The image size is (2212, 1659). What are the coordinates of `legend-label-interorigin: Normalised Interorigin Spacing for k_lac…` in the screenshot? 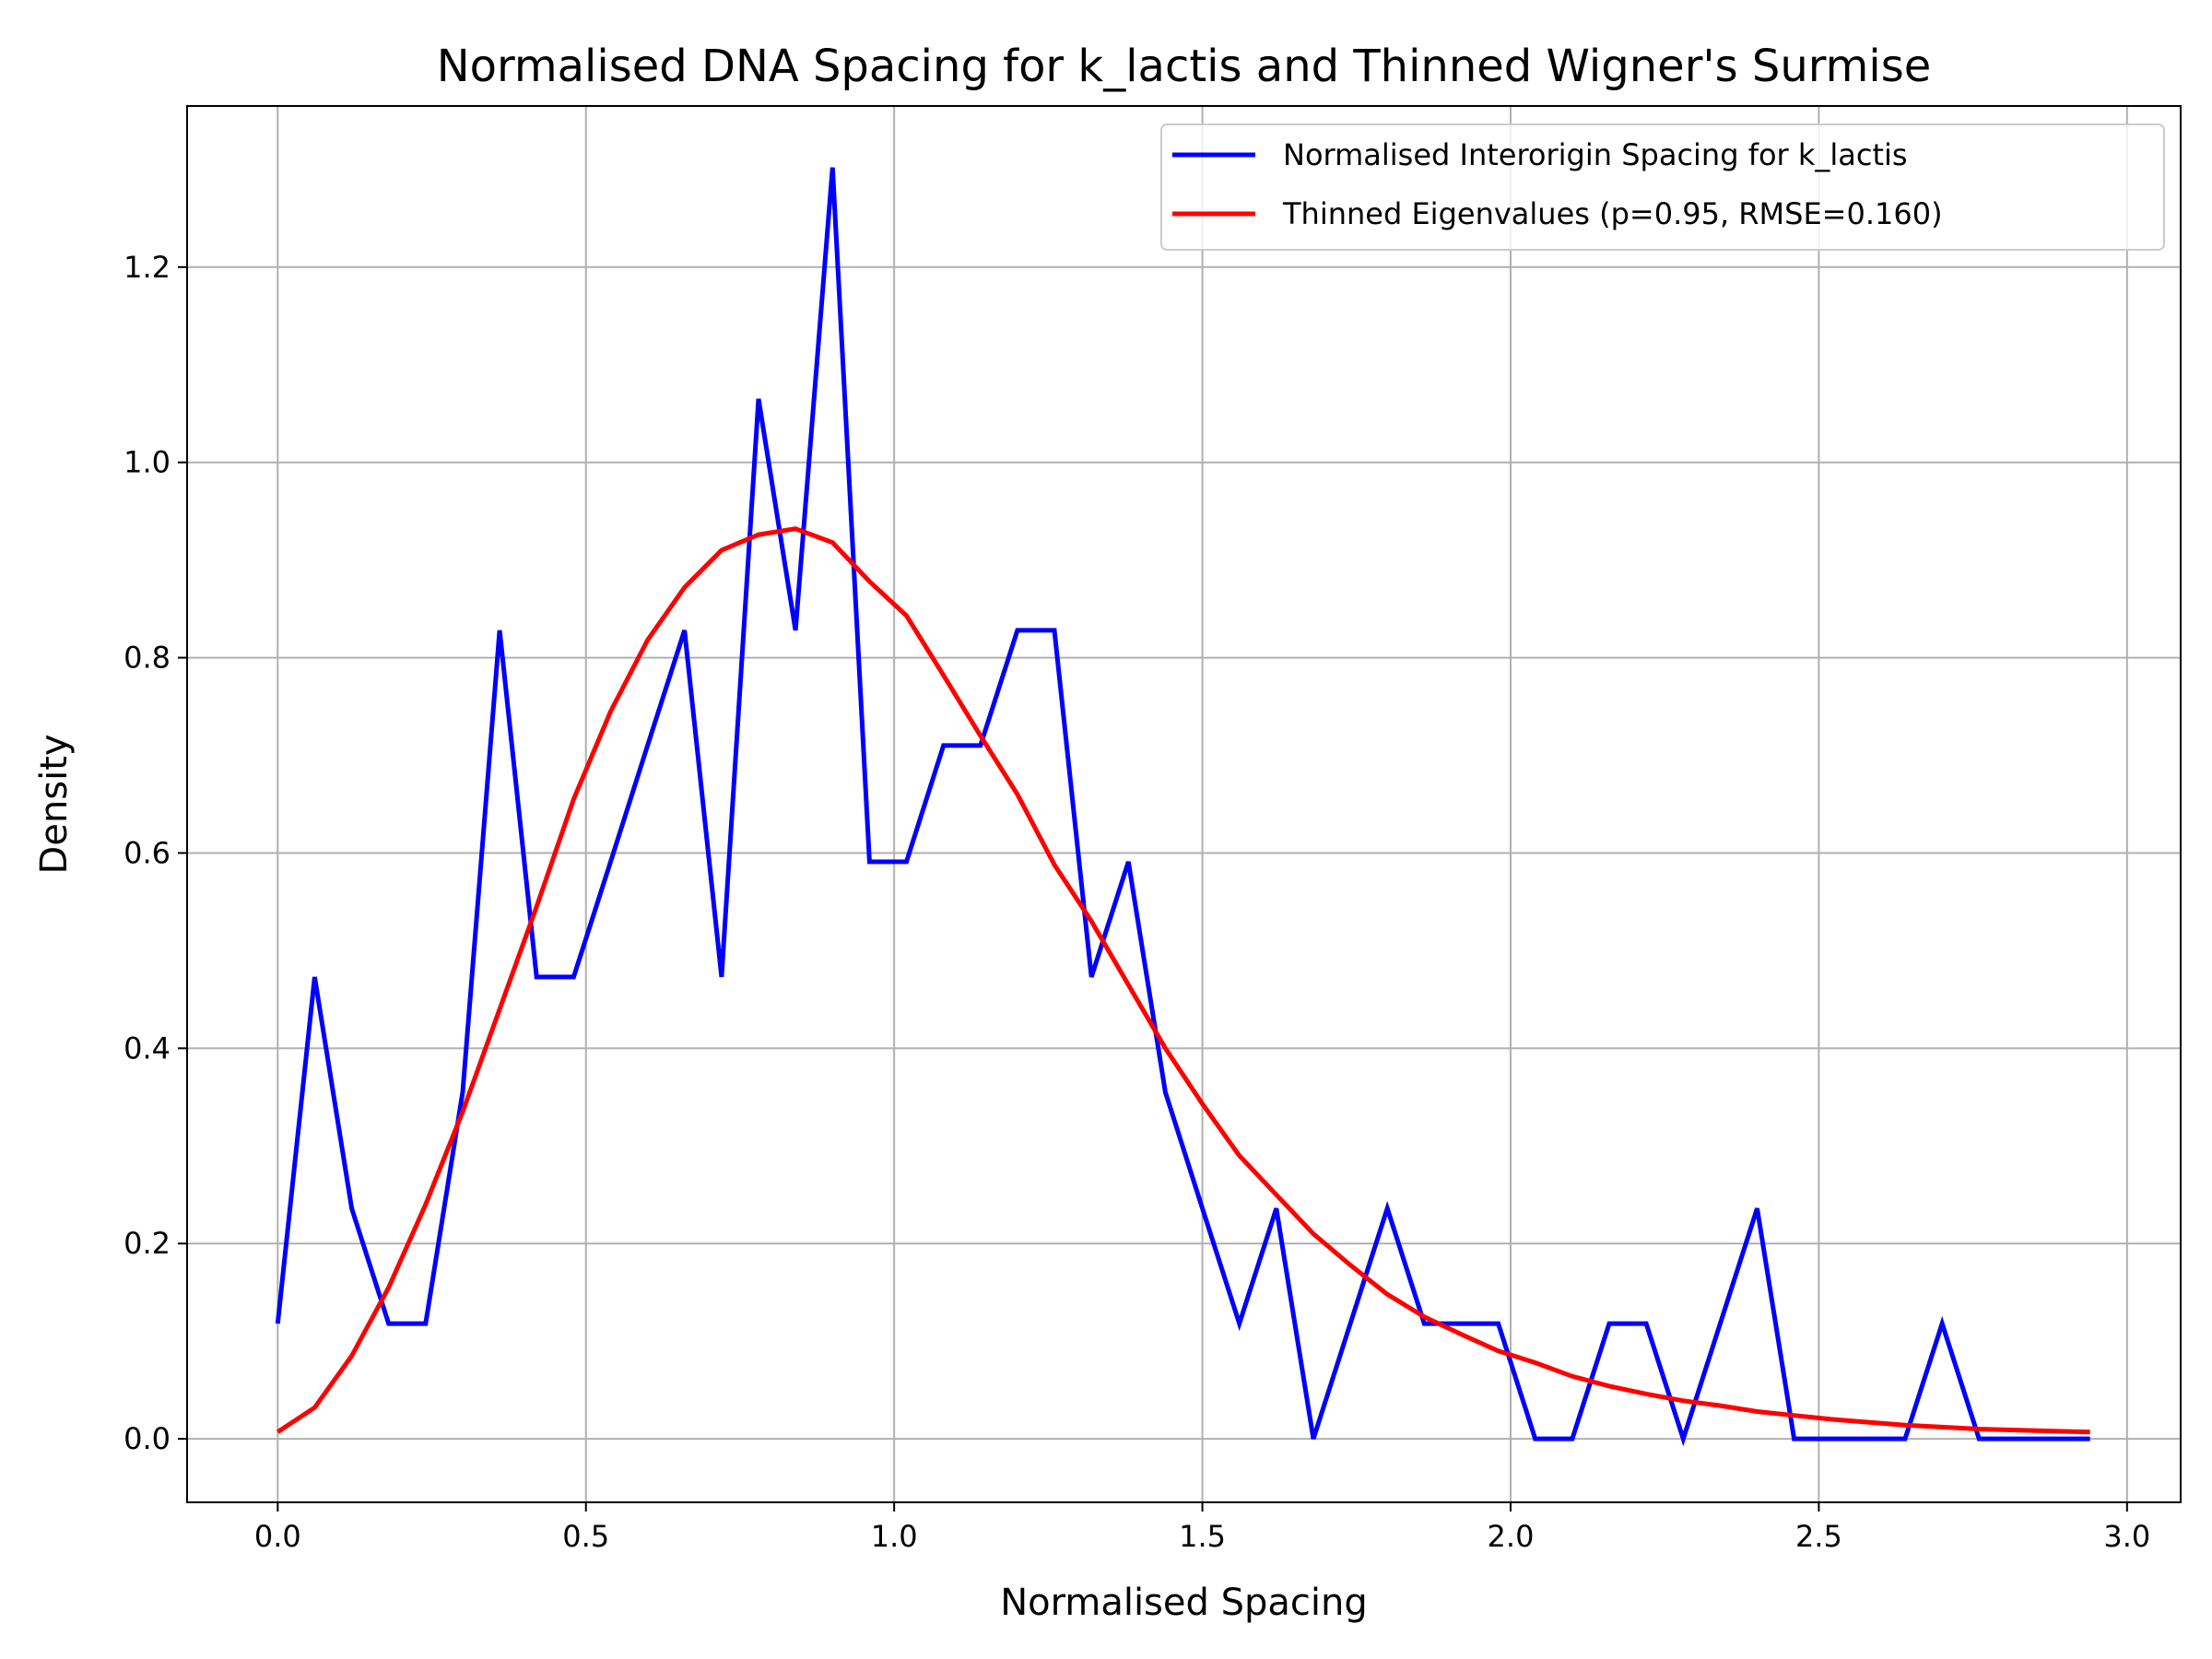 It's located at (1595, 154).